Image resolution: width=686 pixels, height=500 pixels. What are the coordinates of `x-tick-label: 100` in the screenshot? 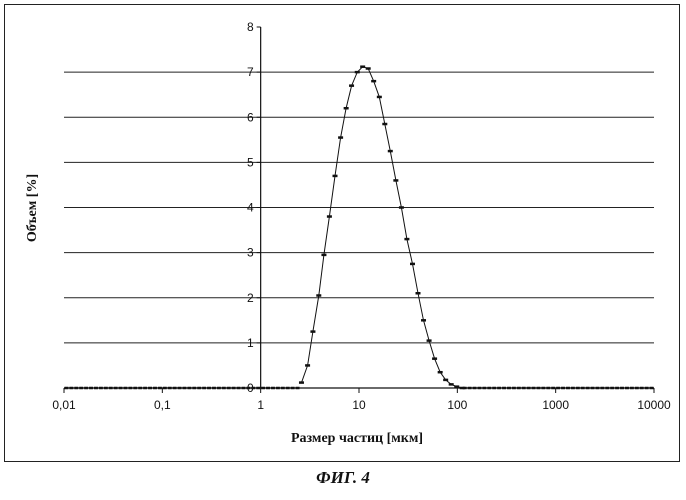 It's located at (457, 405).